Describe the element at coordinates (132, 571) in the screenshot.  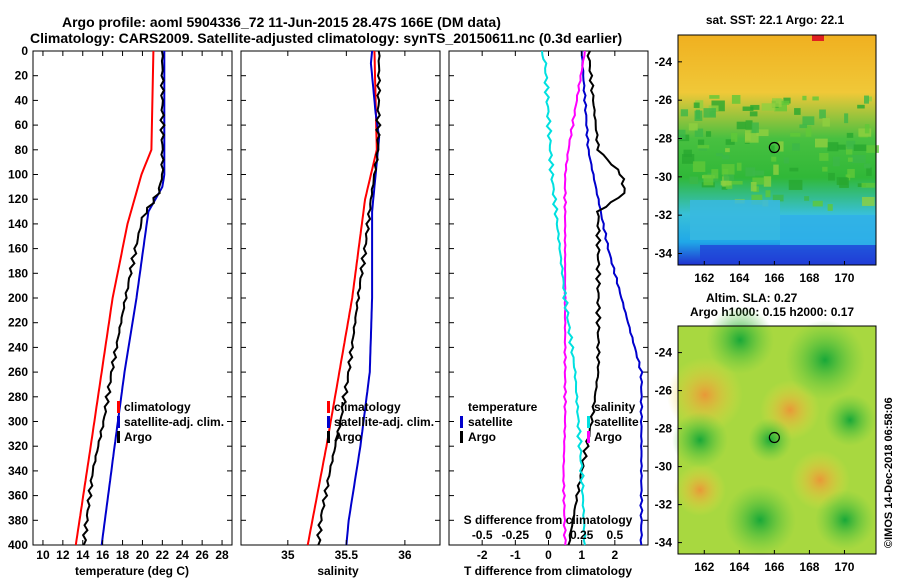
I see `temperature-xlabel: temperature (deg C)` at that location.